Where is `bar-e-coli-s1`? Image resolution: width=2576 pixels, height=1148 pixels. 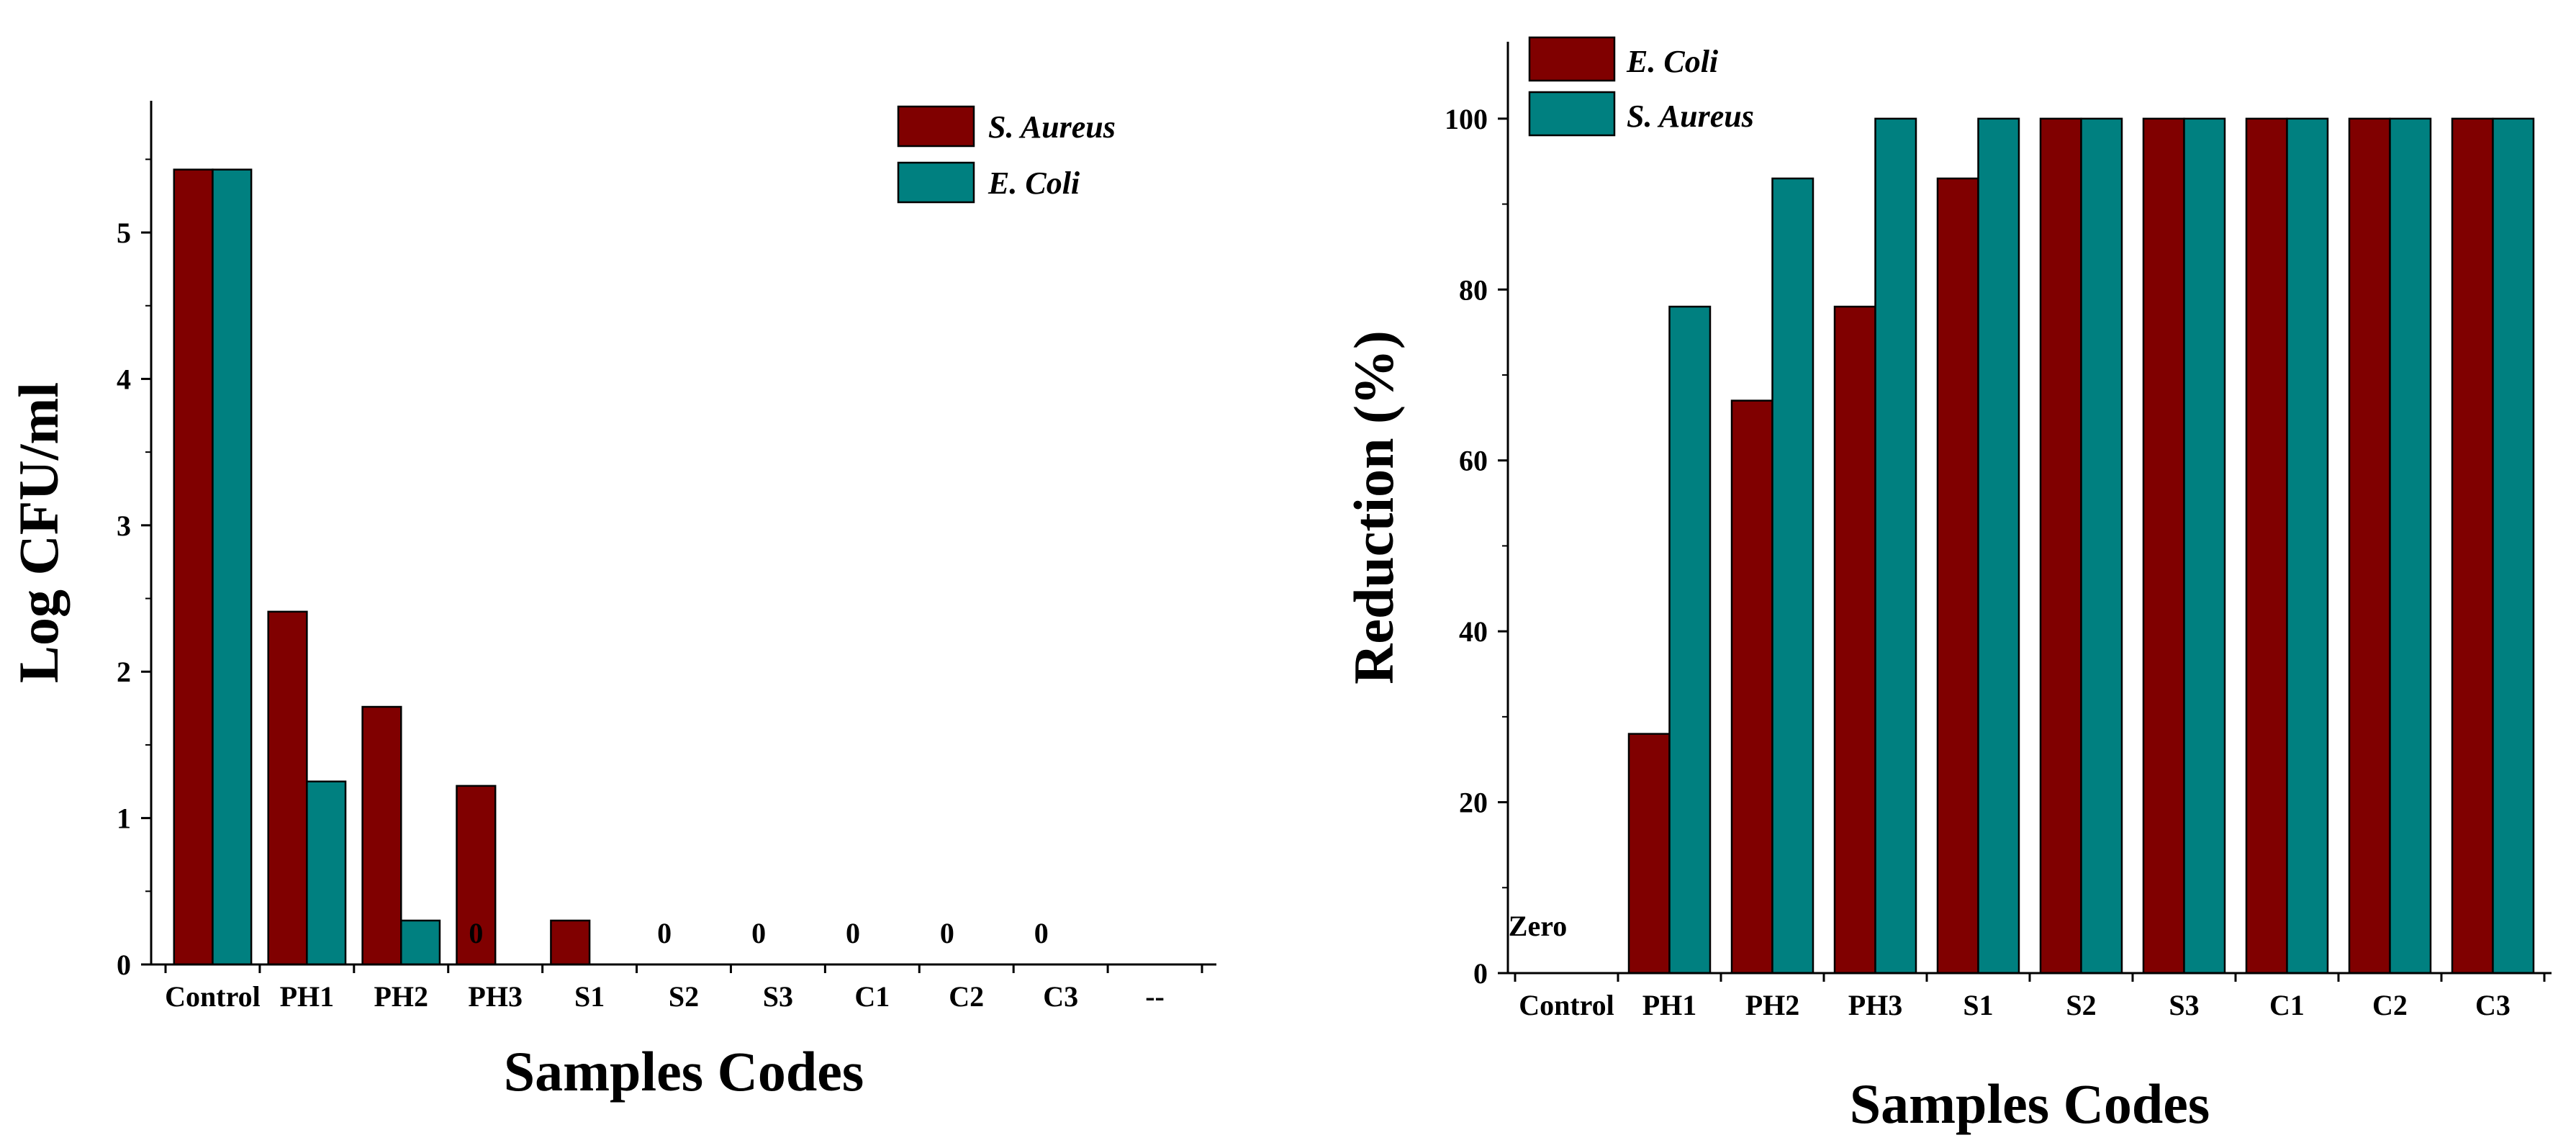 bar-e-coli-s1 is located at coordinates (1957, 576).